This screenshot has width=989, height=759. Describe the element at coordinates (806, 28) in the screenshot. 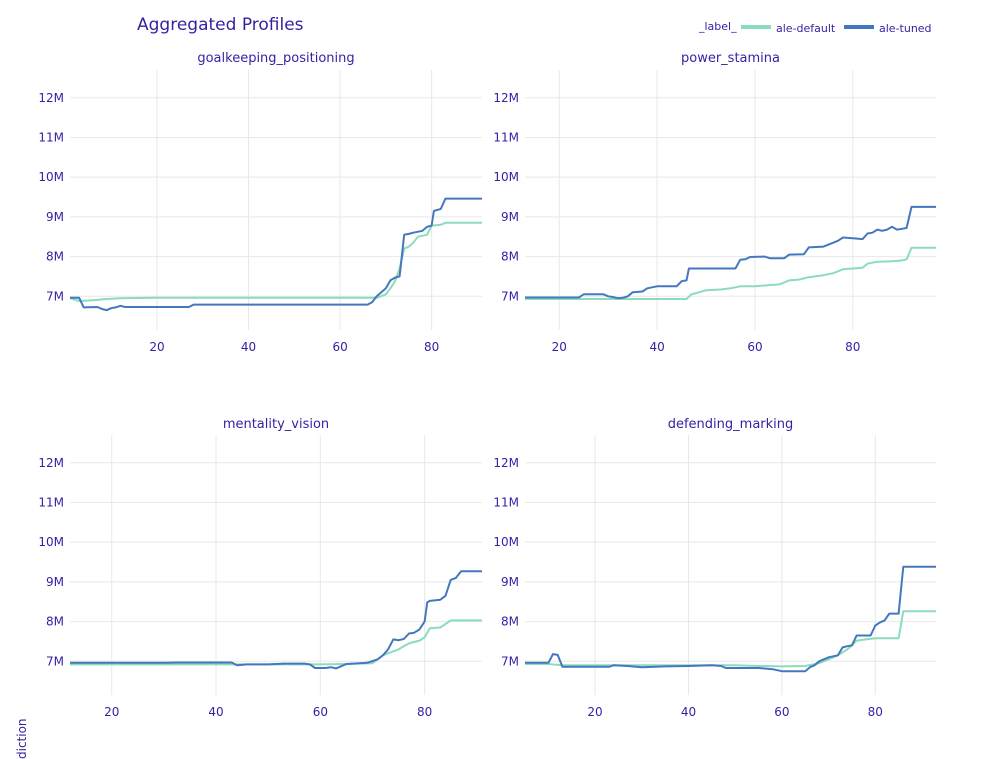

I see `legend-label-ale-default: ale-default` at that location.